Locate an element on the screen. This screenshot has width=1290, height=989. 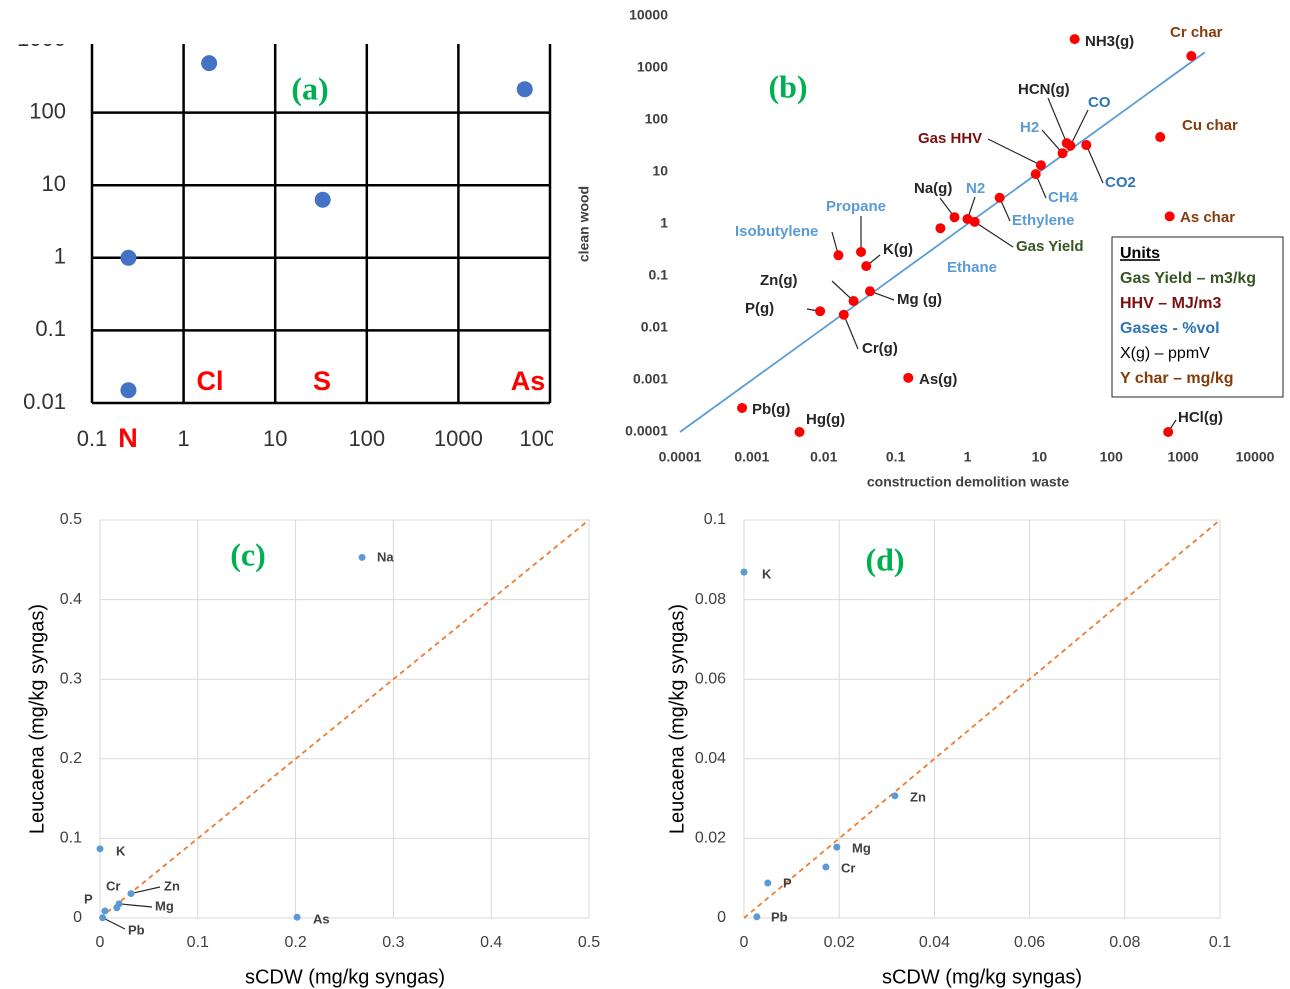
point-label: Na(g) is located at coordinates (933, 188).